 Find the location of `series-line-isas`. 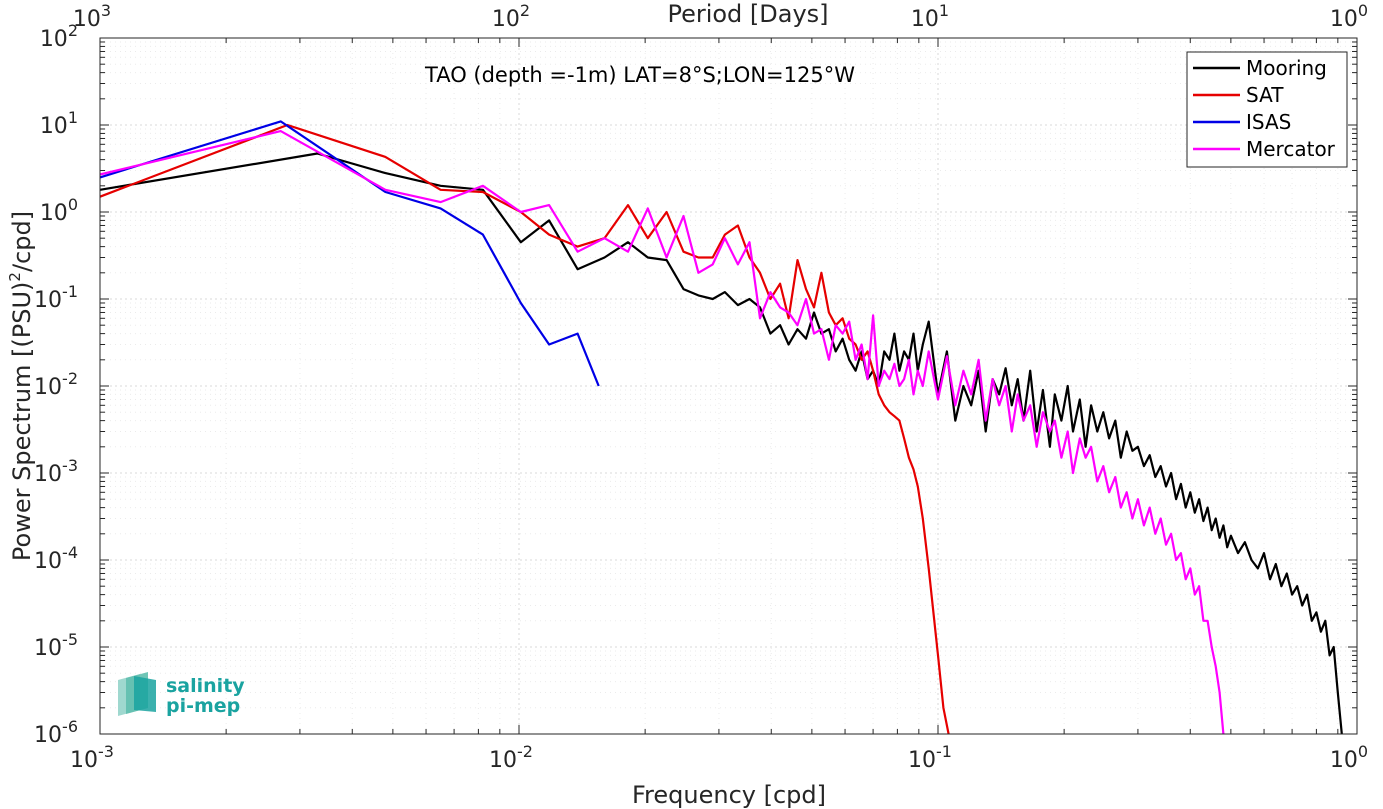

series-line-isas is located at coordinates (349, 253).